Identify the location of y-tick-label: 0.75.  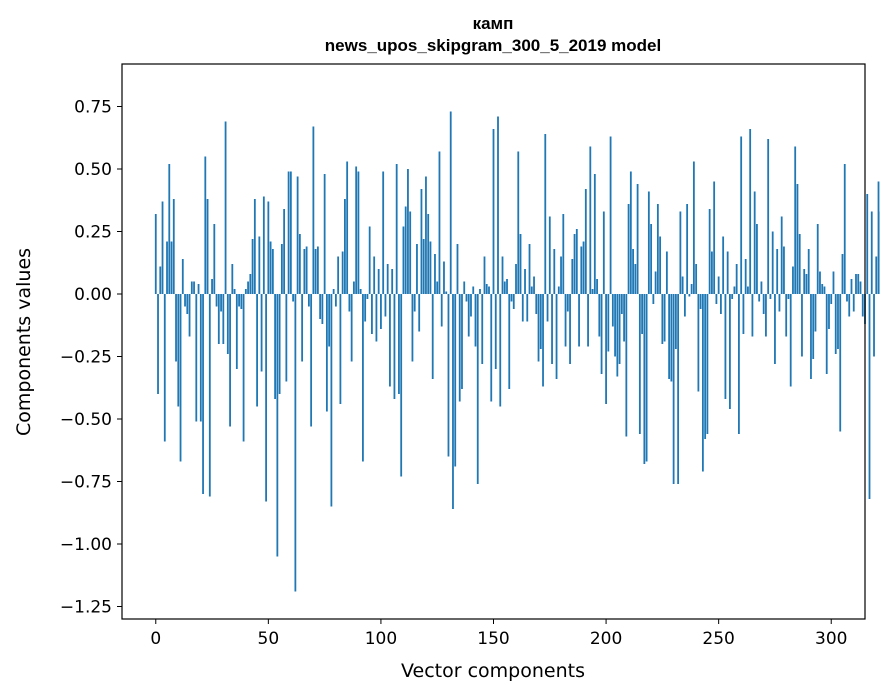
(93, 108).